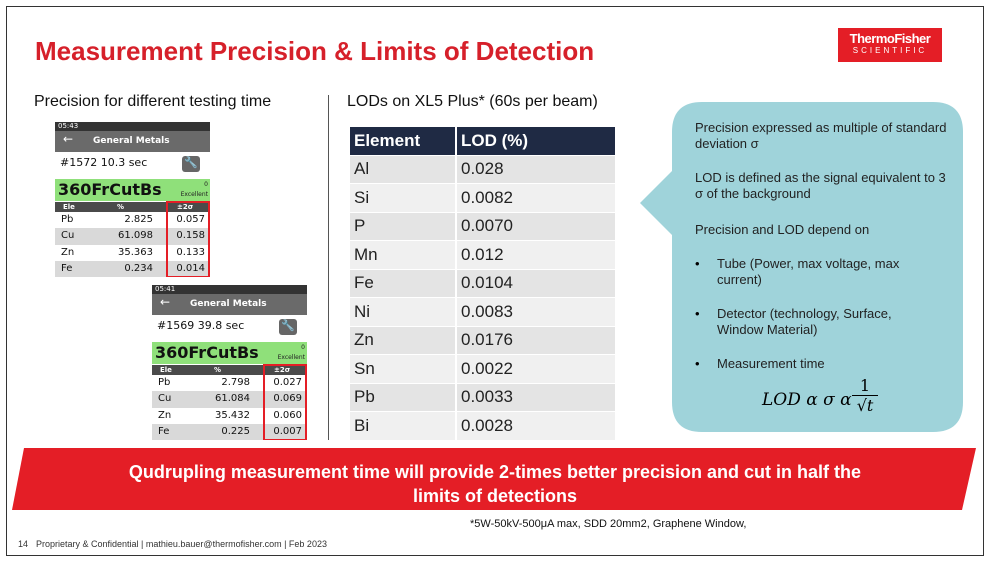 This screenshot has height=562, width=990. I want to click on lod-value: 0.012, so click(535, 254).